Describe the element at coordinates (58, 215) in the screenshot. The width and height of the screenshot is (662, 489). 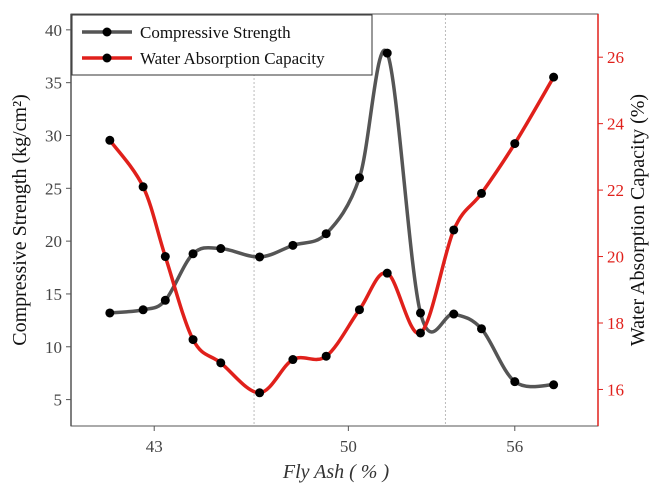
I see `left-axis-ticks: 5 10 15 20 25 30 35 40` at that location.